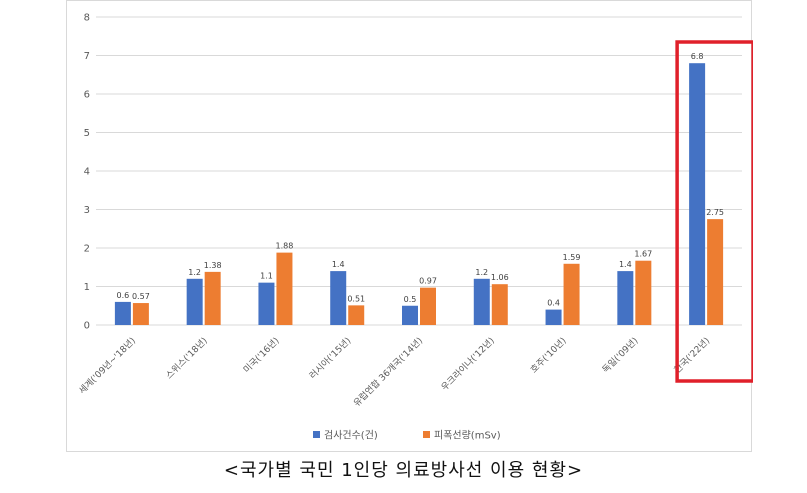 The image size is (807, 493). I want to click on data-label-series-1: 1.1, so click(266, 276).